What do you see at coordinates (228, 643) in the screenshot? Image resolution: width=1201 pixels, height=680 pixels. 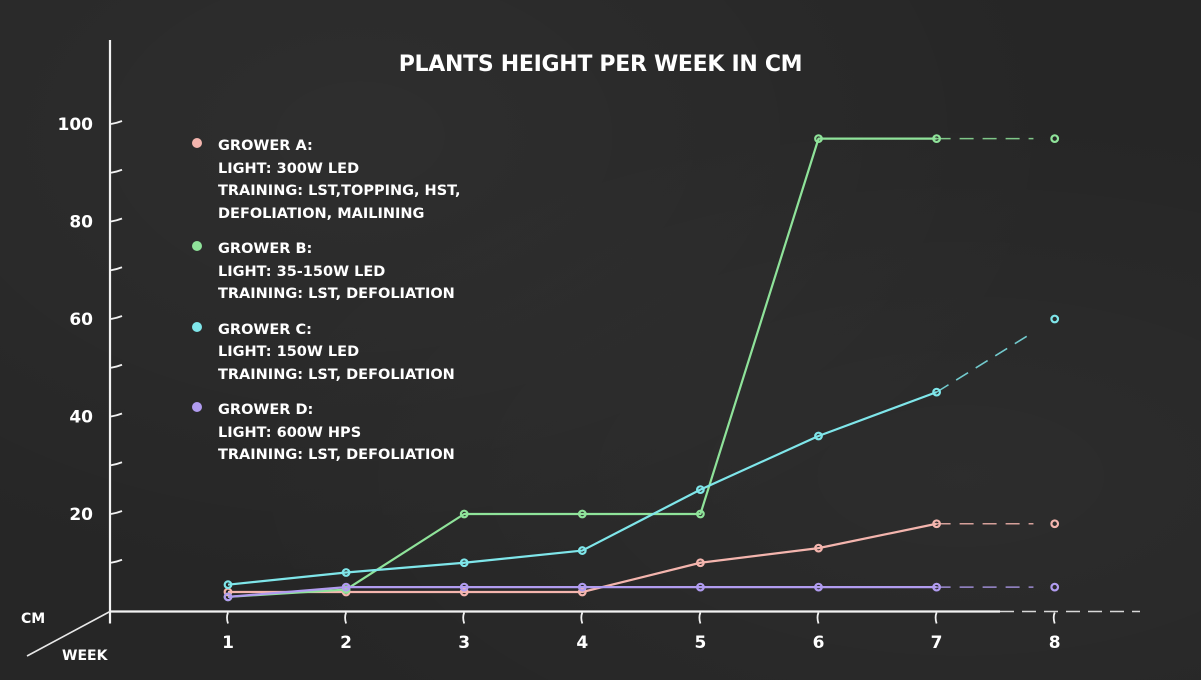 I see `x-tick-label: 1` at bounding box center [228, 643].